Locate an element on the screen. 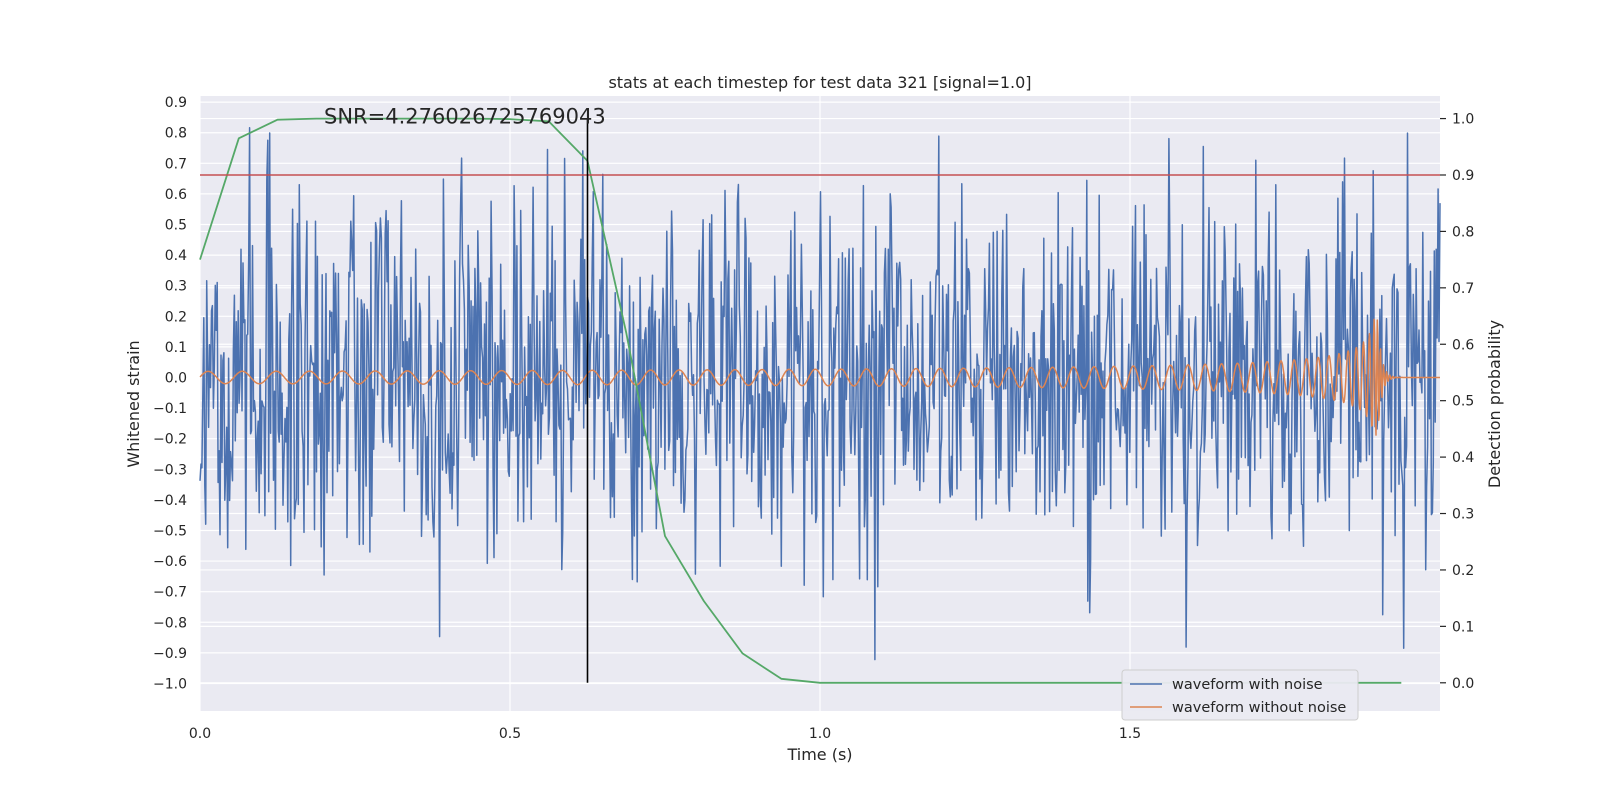 Image resolution: width=1600 pixels, height=800 pixels. y-axis-right-ticks: 1.0 0.9 0.8 0.7 0.6 0.5 0.4 0.3 0.2 0.1 0.0 is located at coordinates (1457, 402).